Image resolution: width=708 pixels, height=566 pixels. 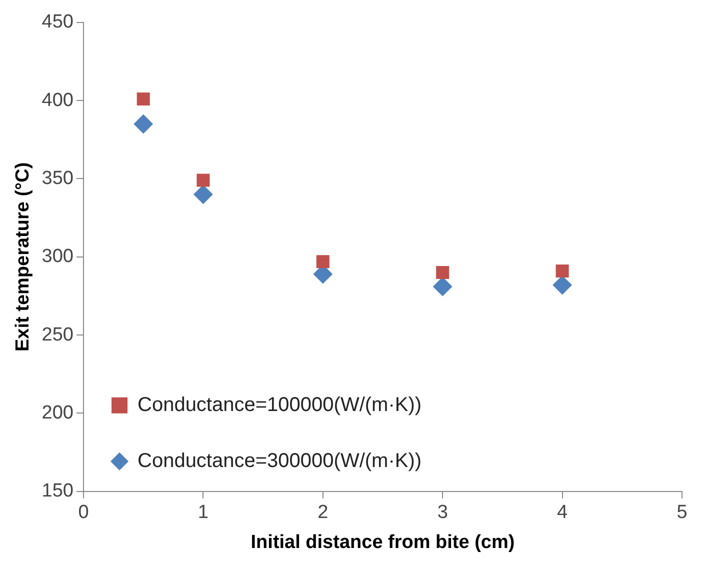 What do you see at coordinates (58, 100) in the screenshot?
I see `y-tick-label: 400` at bounding box center [58, 100].